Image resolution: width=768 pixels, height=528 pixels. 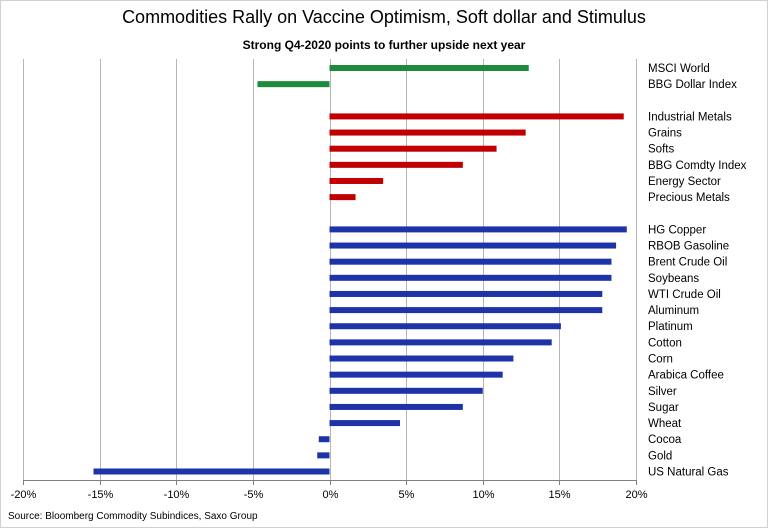 What do you see at coordinates (679, 69) in the screenshot?
I see `category-label: MSCI World` at bounding box center [679, 69].